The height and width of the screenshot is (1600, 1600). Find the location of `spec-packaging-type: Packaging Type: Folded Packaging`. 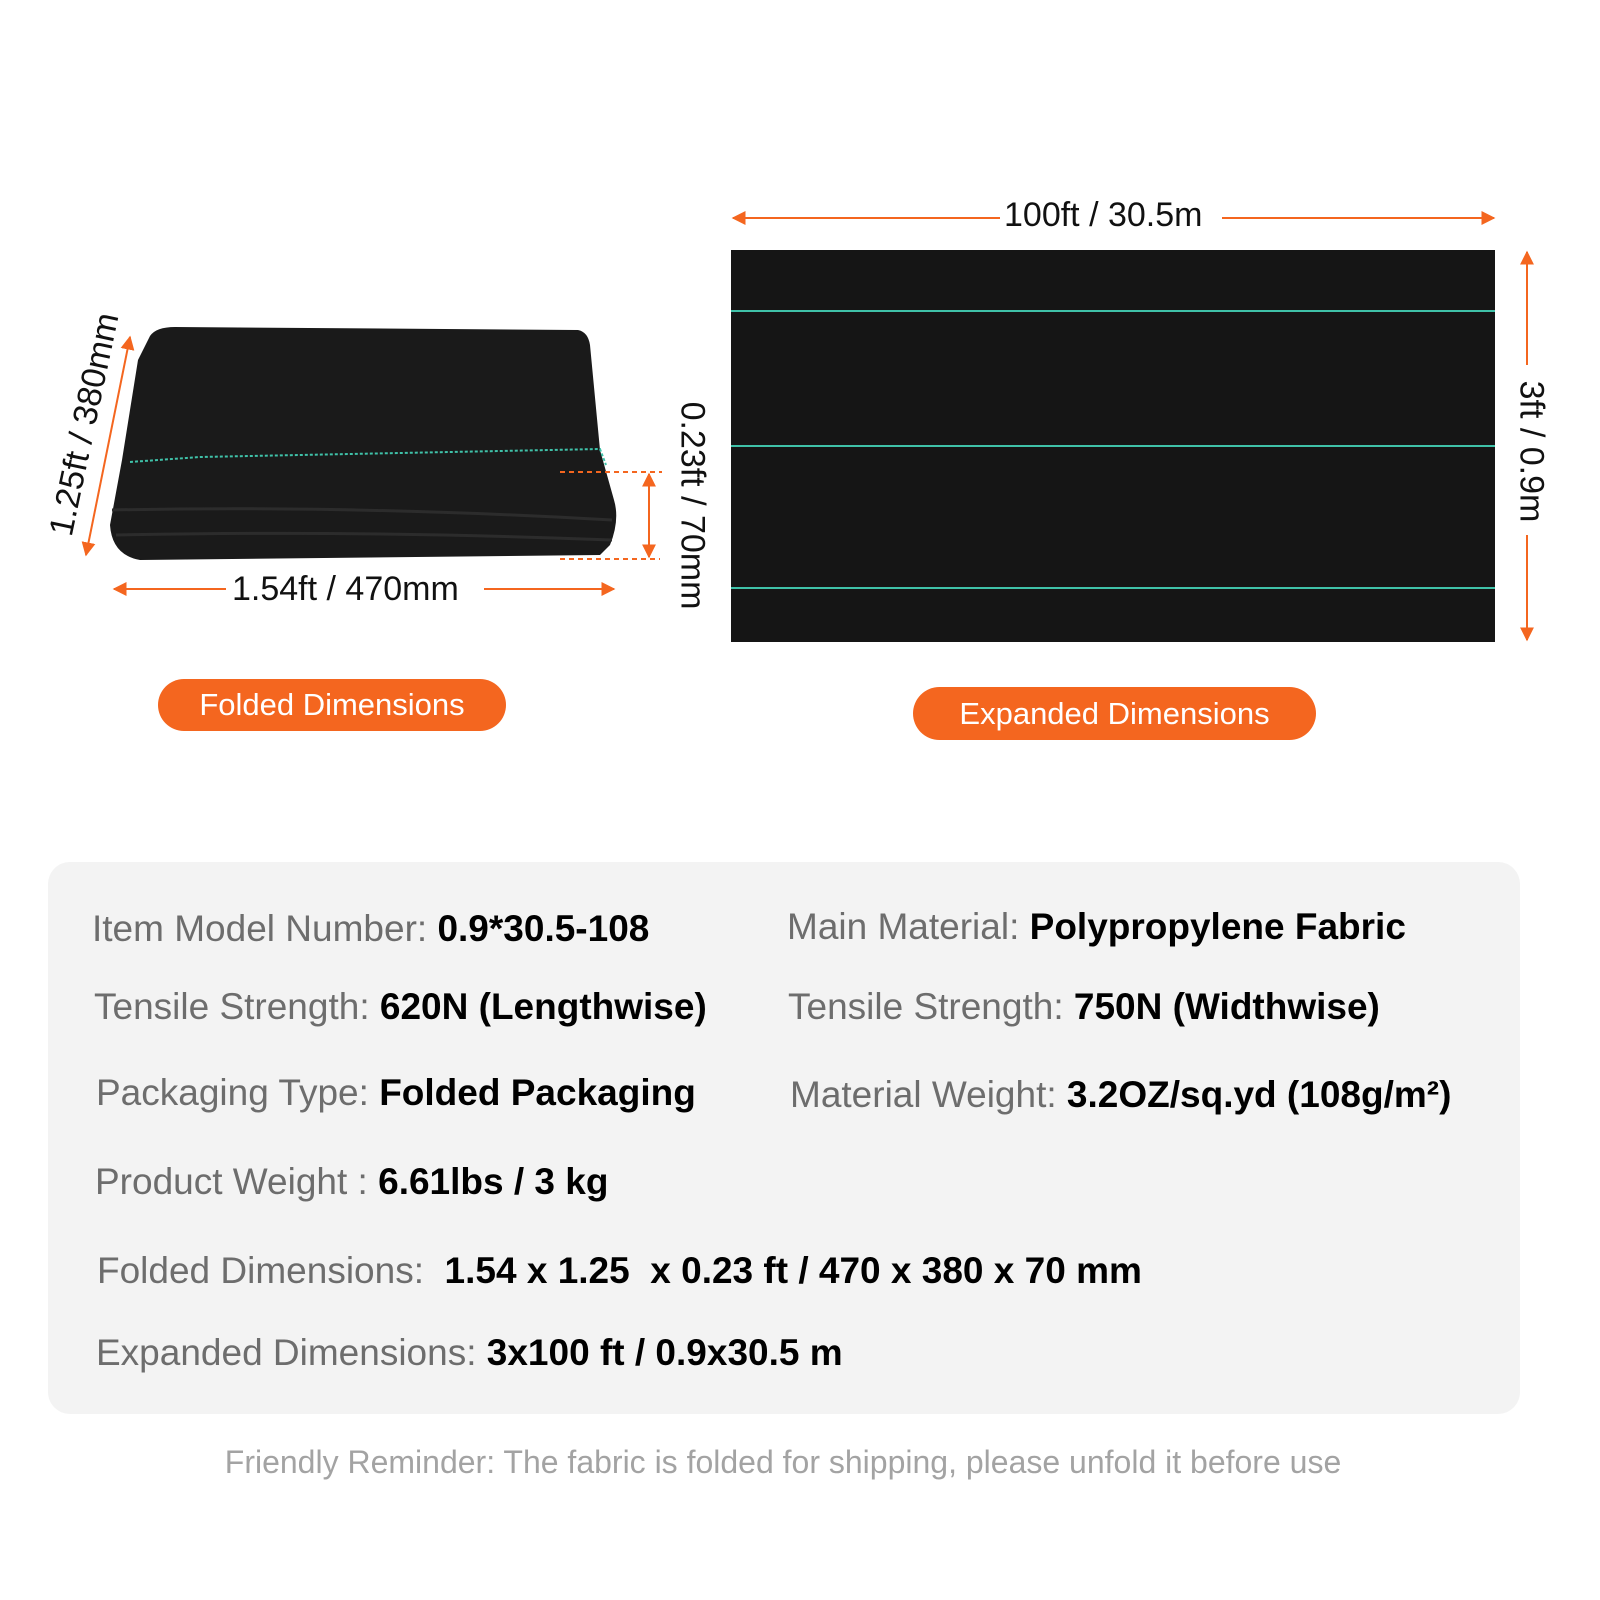

spec-packaging-type: Packaging Type: Folded Packaging is located at coordinates (396, 1092).